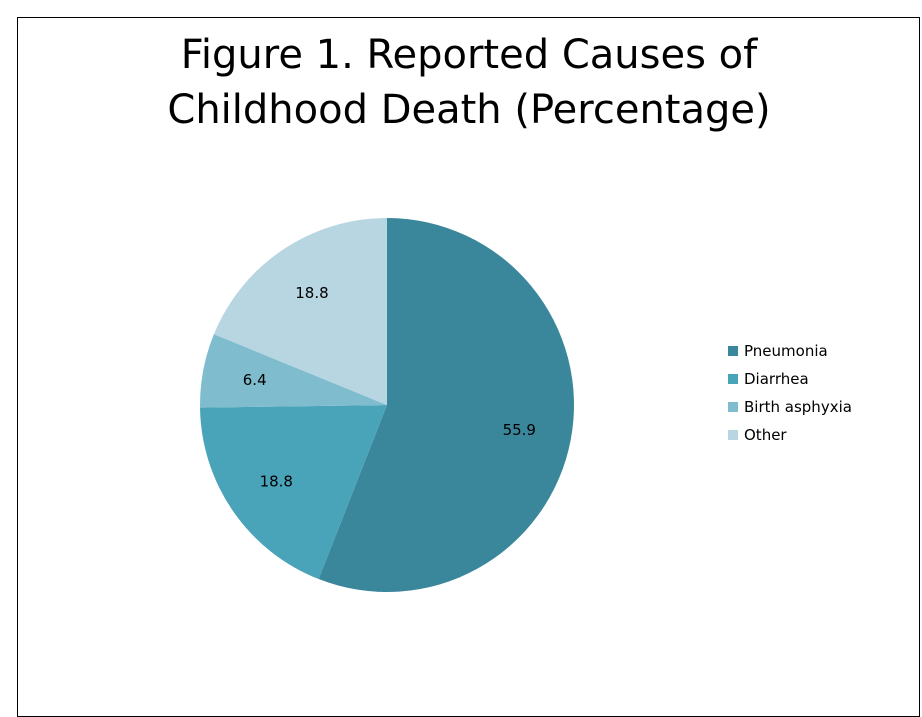 The width and height of the screenshot is (922, 717). Describe the element at coordinates (765, 435) in the screenshot. I see `legend-label-other: Other` at that location.